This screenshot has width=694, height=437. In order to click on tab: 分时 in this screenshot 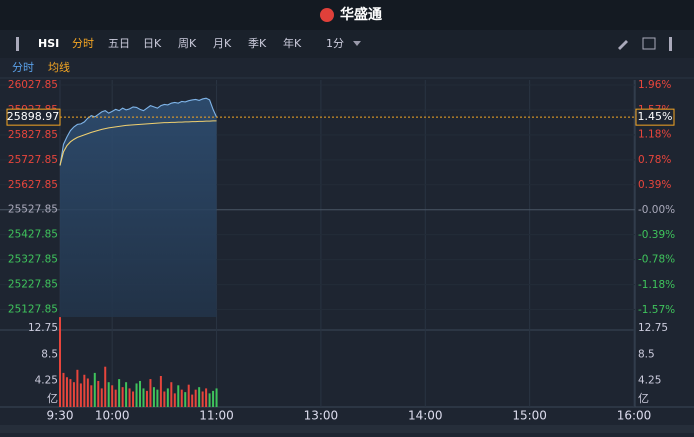, I will do `click(83, 43)`.